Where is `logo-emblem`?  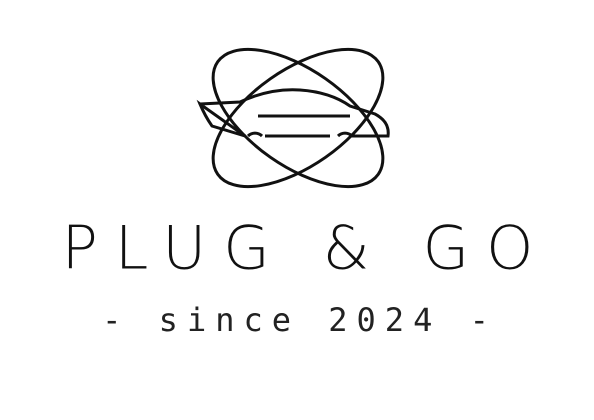
logo-emblem is located at coordinates (293, 118).